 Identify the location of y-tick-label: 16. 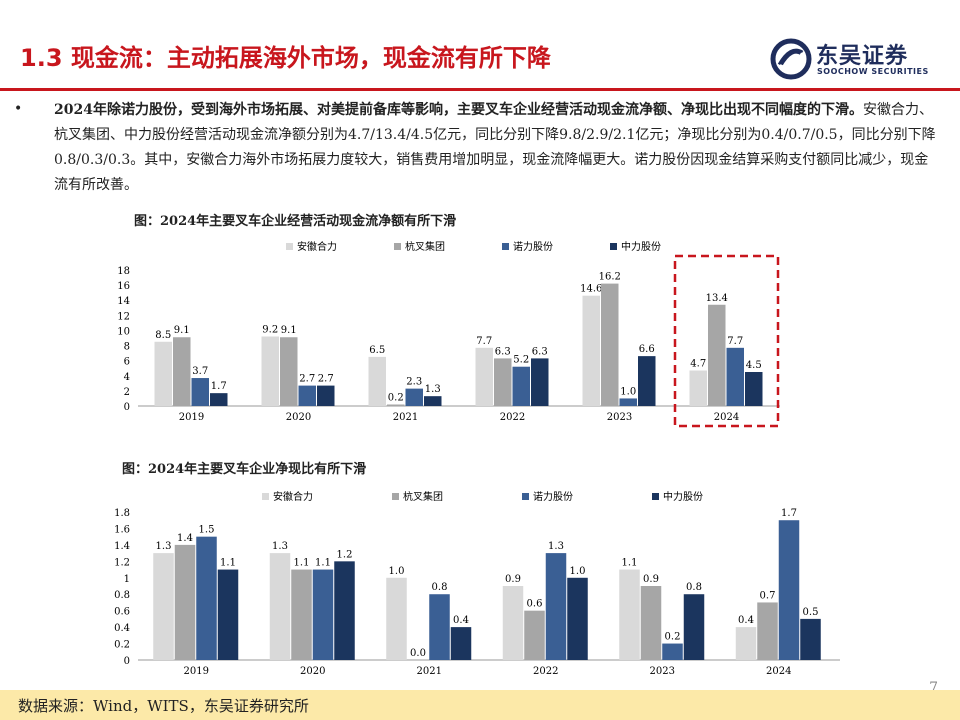
(123, 286).